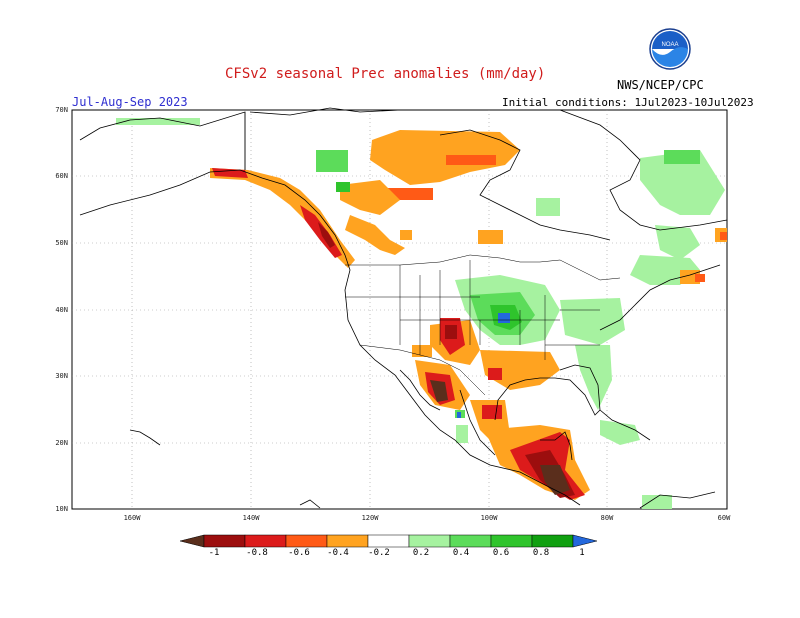 The image size is (800, 618). What do you see at coordinates (61, 310) in the screenshot?
I see `lat-label: 40N` at bounding box center [61, 310].